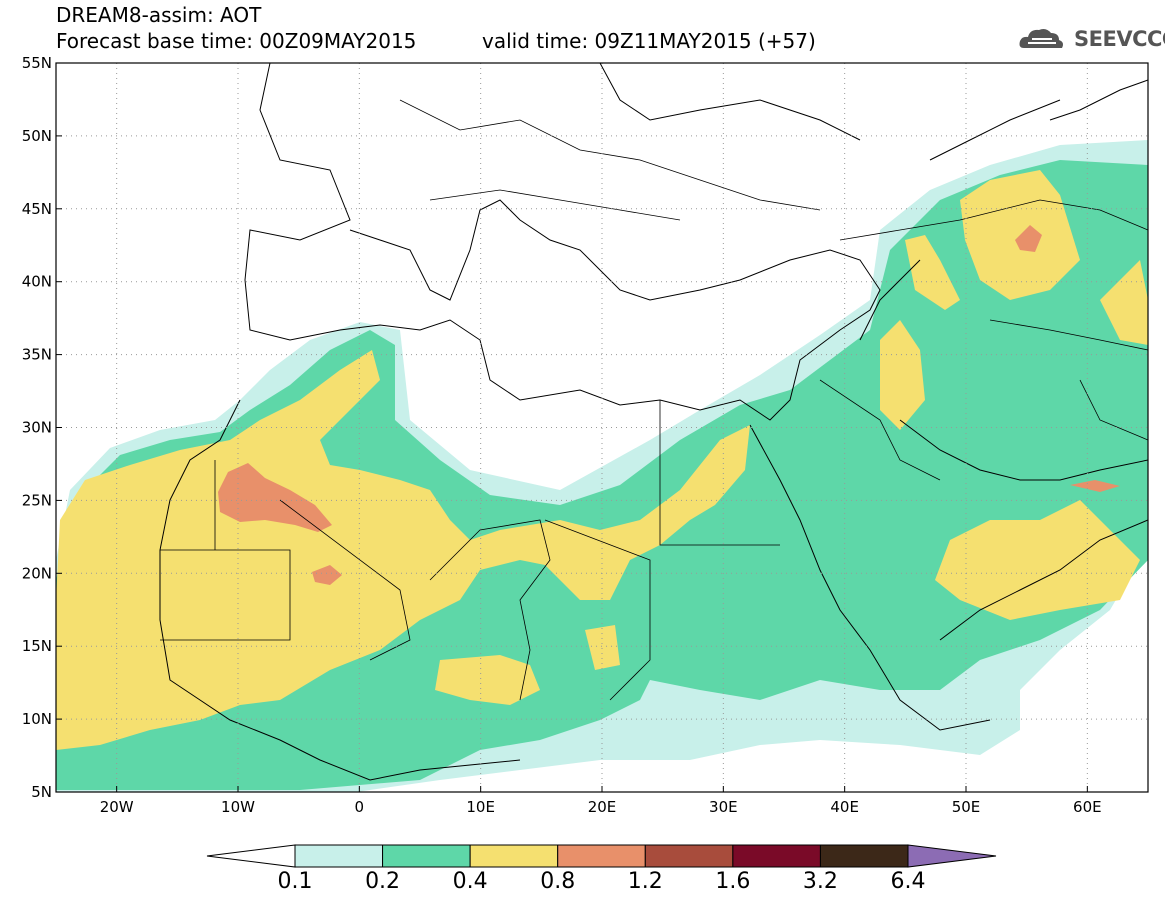 This screenshot has width=1165, height=905. What do you see at coordinates (908, 881) in the screenshot?
I see `colorbar-level-label: 6.4` at bounding box center [908, 881].